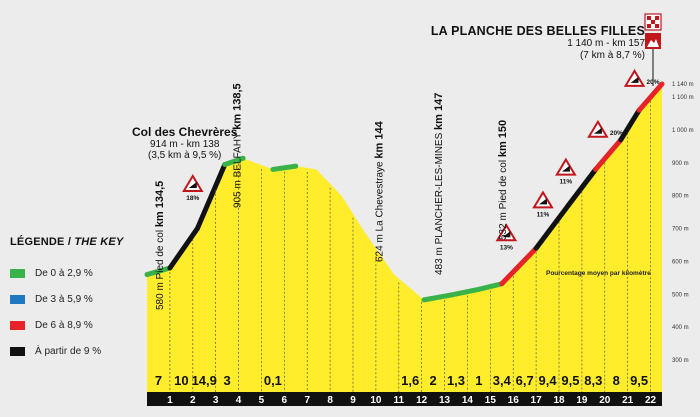 The image size is (700, 417). What do you see at coordinates (37, 242) in the screenshot?
I see `legend-title-fr: LÉGENDE` at bounding box center [37, 242].